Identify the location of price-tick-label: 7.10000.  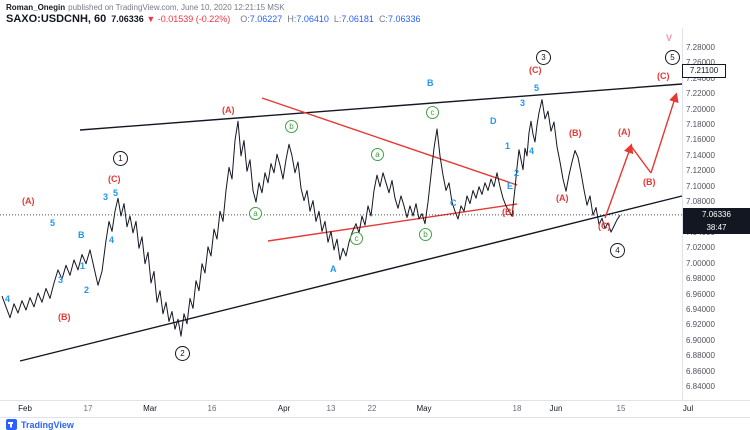
(700, 186).